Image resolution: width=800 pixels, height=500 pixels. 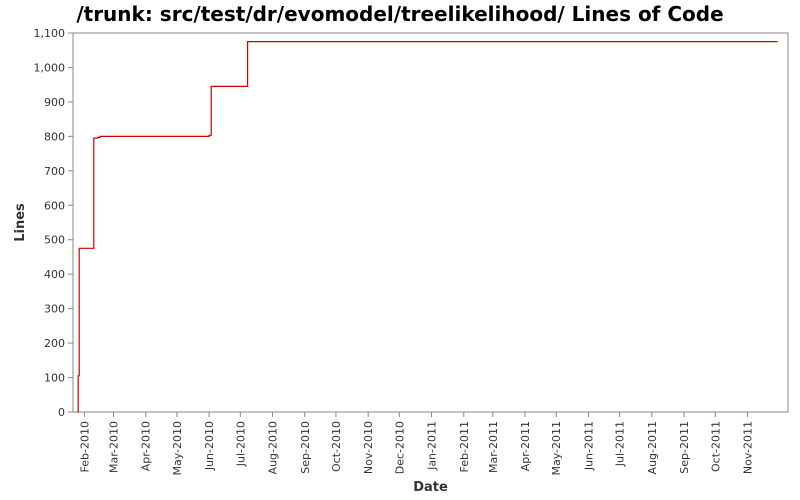 What do you see at coordinates (54, 343) in the screenshot?
I see `y-tick-label: 200` at bounding box center [54, 343].